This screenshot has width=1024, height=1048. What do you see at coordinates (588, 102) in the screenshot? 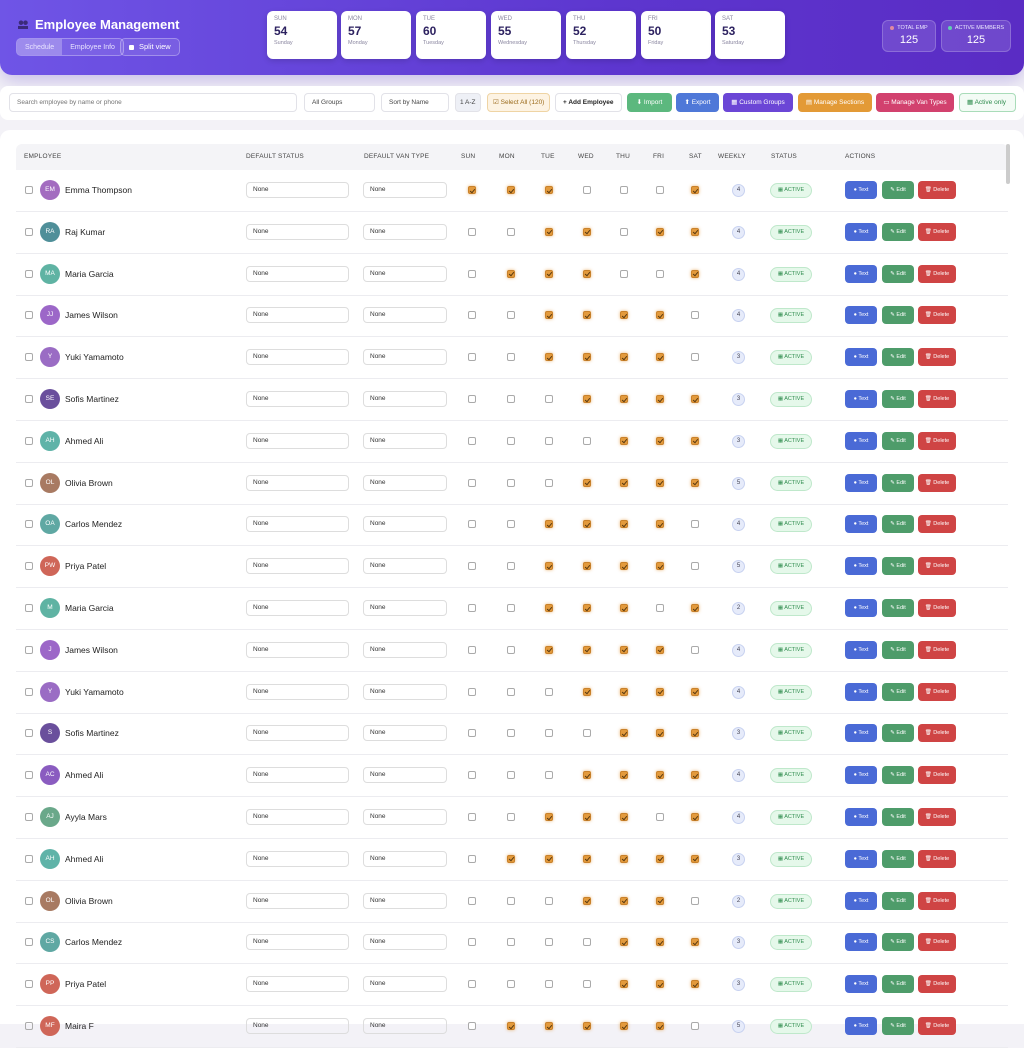
I see `add-employee-button: + Add Employee` at bounding box center [588, 102].